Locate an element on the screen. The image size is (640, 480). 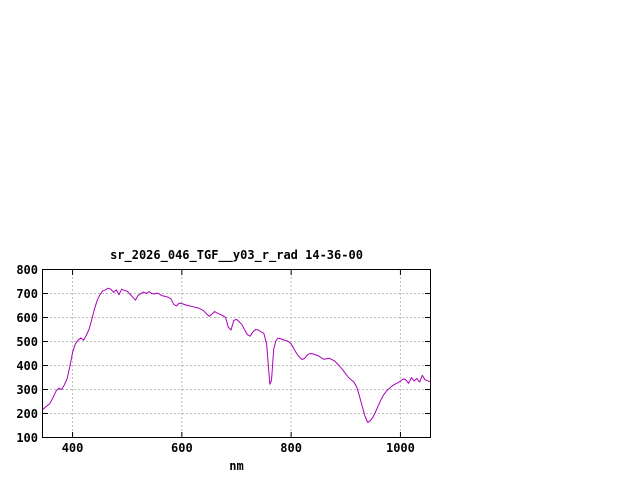
y-tick-label: 100 is located at coordinates (27, 437).